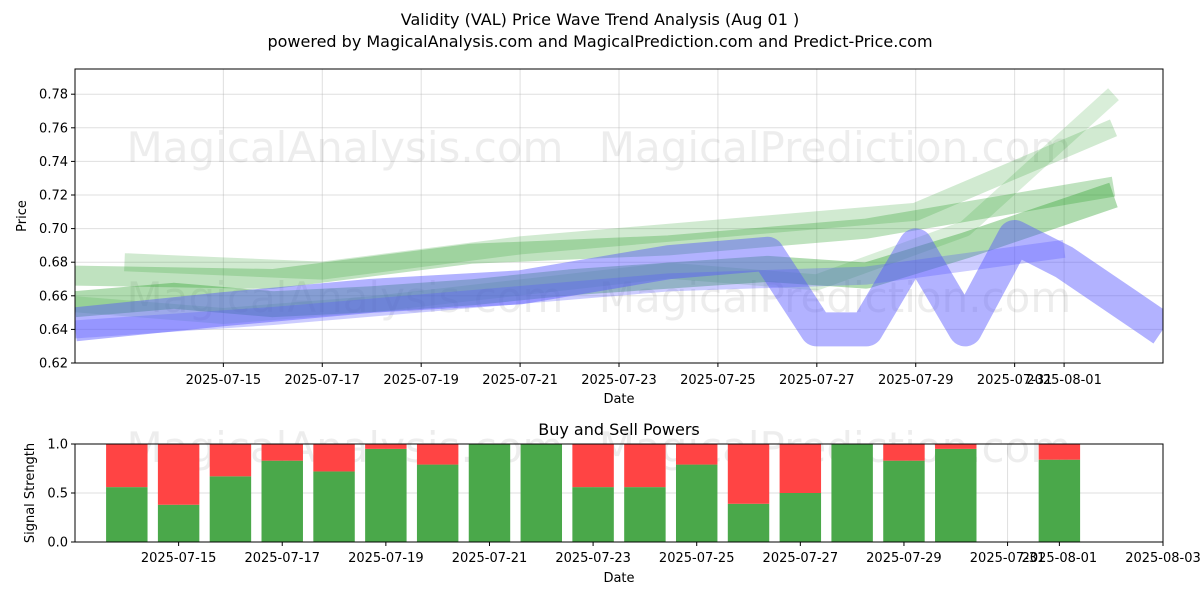  Describe the element at coordinates (30, 493) in the screenshot. I see `signal-y-axis-label: Signal Strength` at that location.